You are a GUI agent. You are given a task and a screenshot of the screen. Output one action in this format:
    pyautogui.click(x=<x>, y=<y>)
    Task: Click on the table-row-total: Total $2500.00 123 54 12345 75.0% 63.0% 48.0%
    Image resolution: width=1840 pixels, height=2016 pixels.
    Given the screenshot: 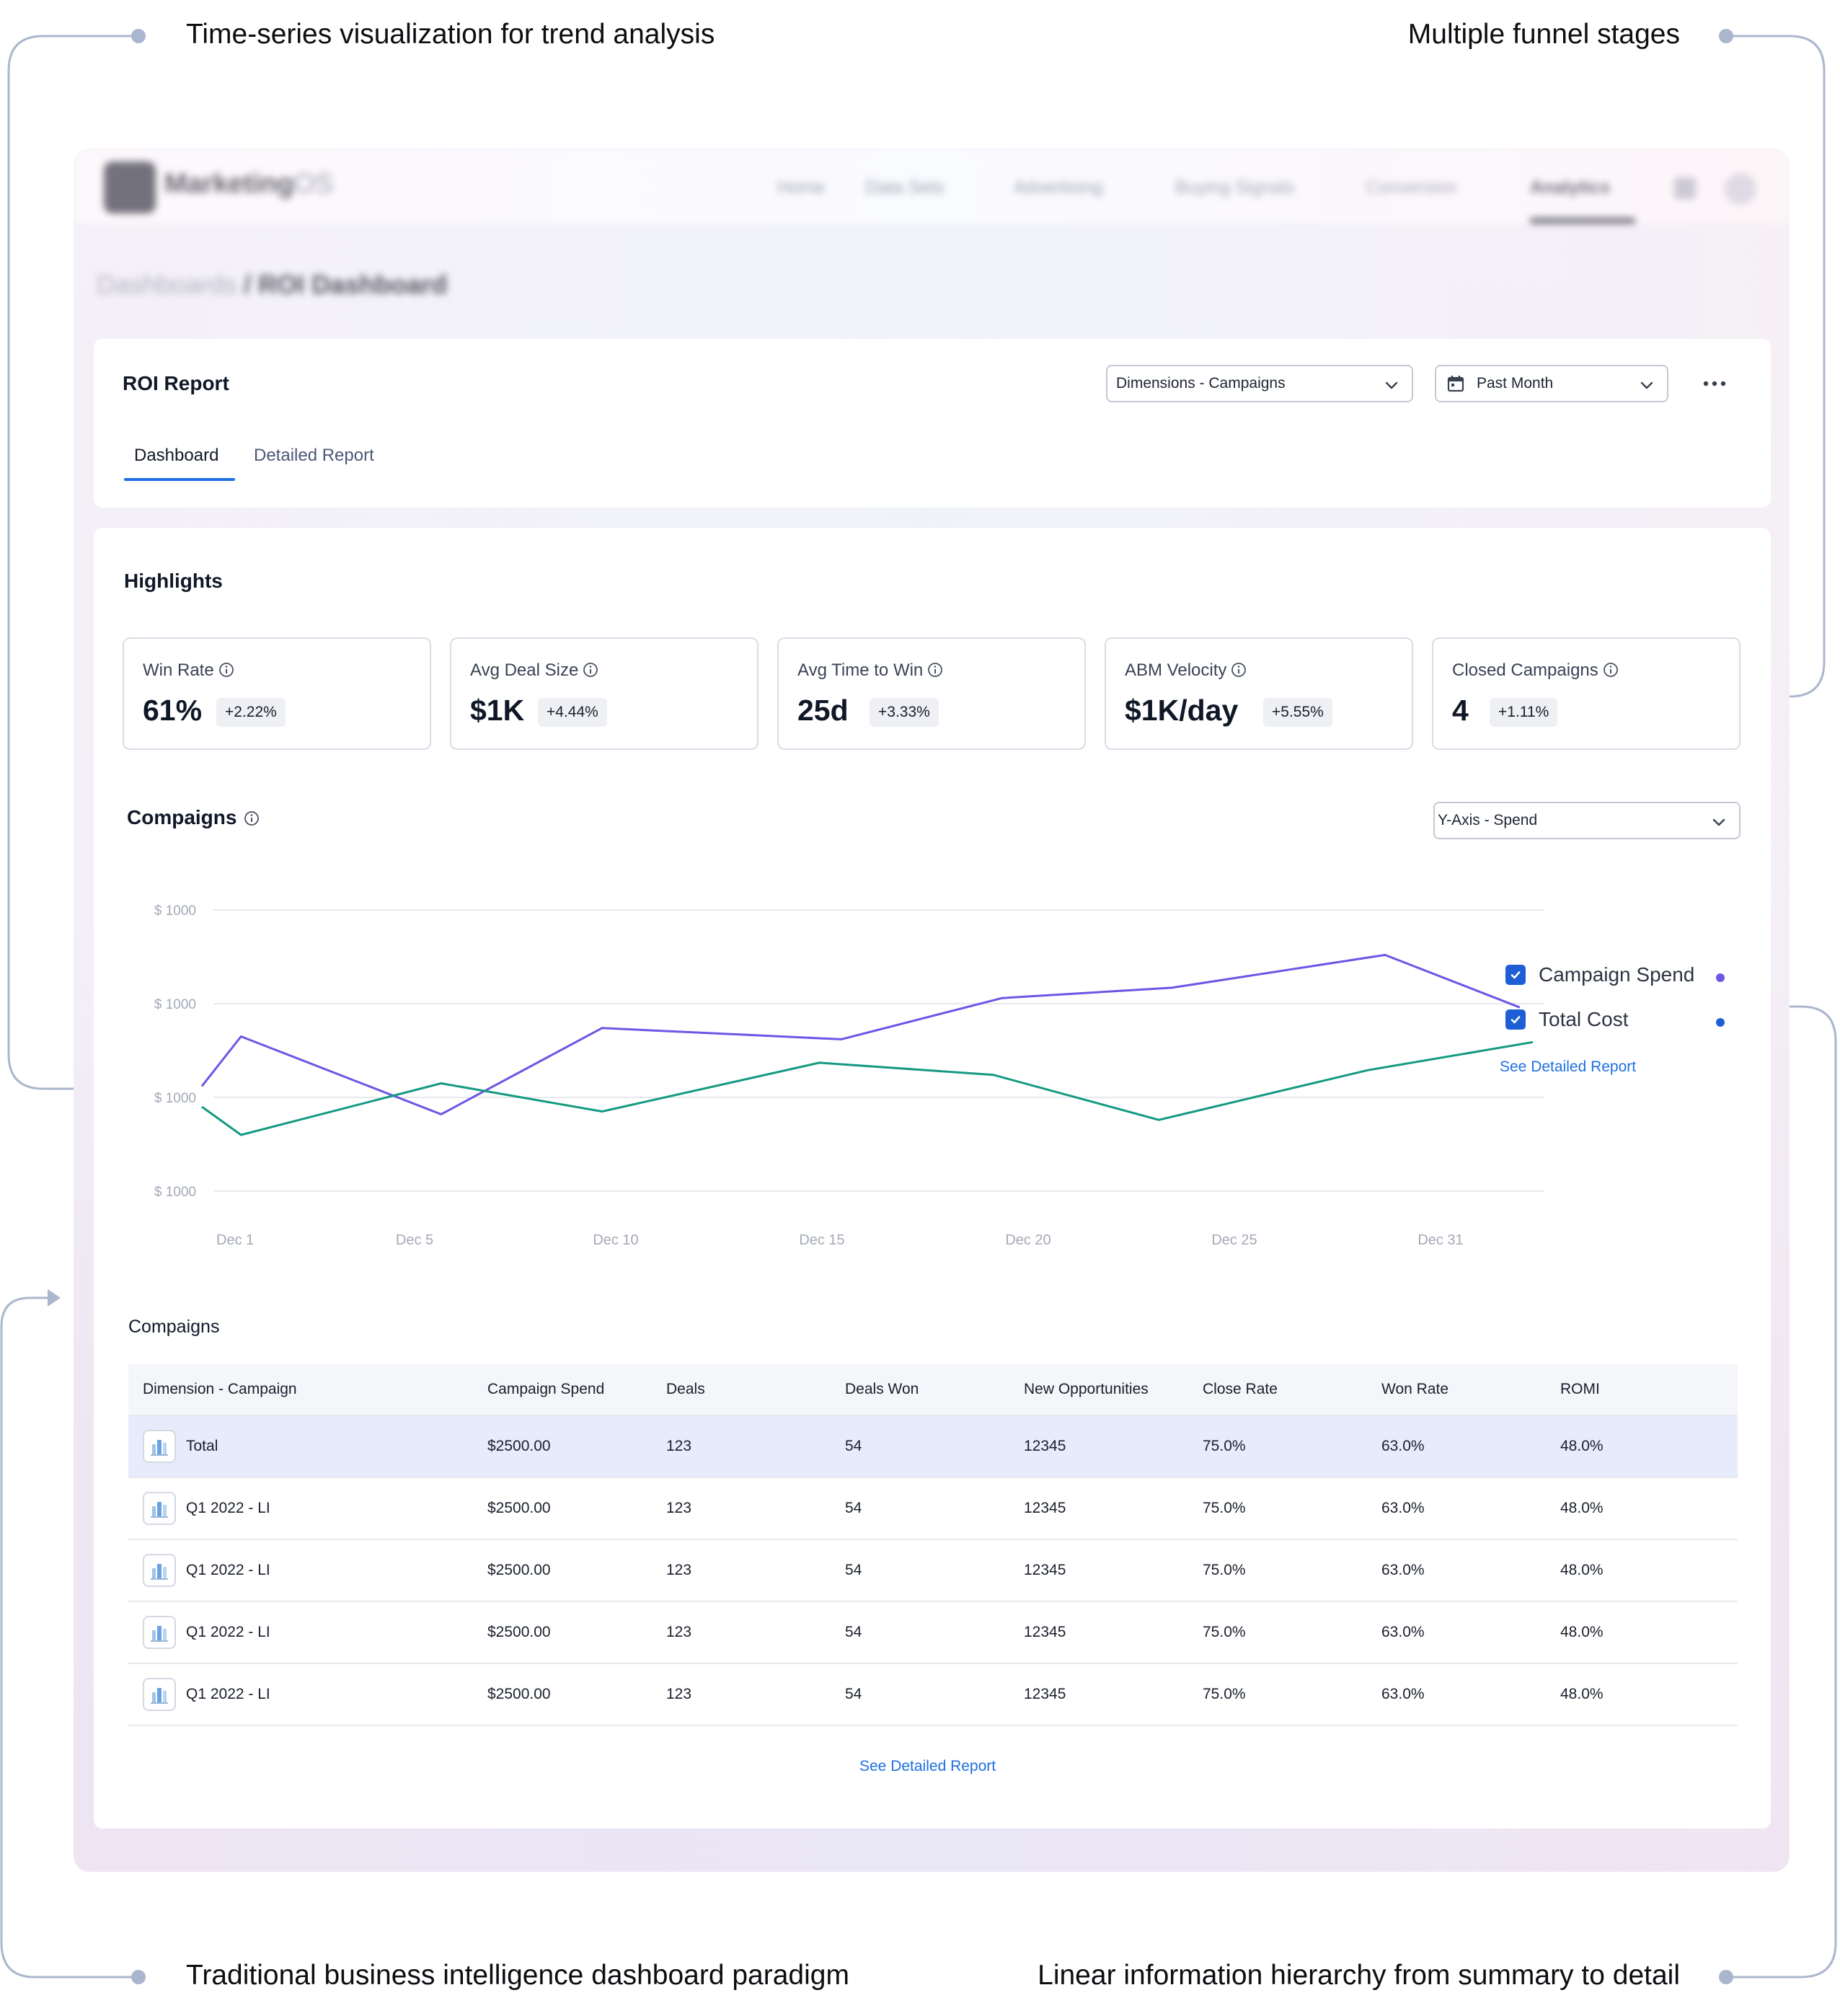 What is the action you would take?
    pyautogui.click(x=933, y=1447)
    